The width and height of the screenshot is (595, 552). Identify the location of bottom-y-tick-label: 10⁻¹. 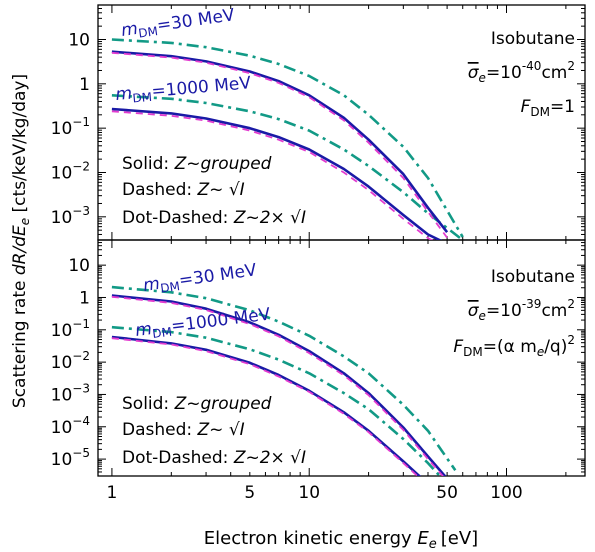
(70, 329).